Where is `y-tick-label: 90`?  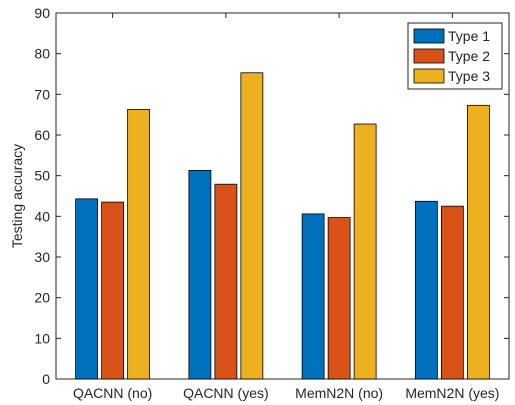
y-tick-label: 90 is located at coordinates (42, 13).